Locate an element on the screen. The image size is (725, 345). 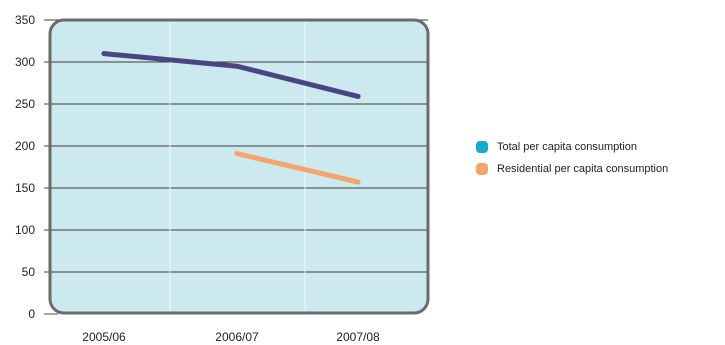
y-tick-label-50: 50 is located at coordinates (29, 272).